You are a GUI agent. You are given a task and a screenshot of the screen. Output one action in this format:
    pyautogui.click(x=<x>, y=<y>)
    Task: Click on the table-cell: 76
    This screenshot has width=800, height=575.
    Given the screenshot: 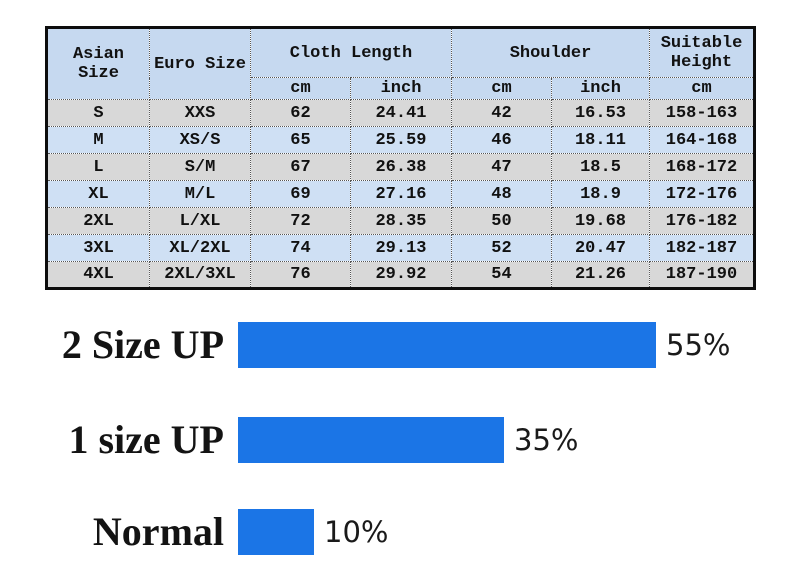 What is the action you would take?
    pyautogui.click(x=300, y=275)
    